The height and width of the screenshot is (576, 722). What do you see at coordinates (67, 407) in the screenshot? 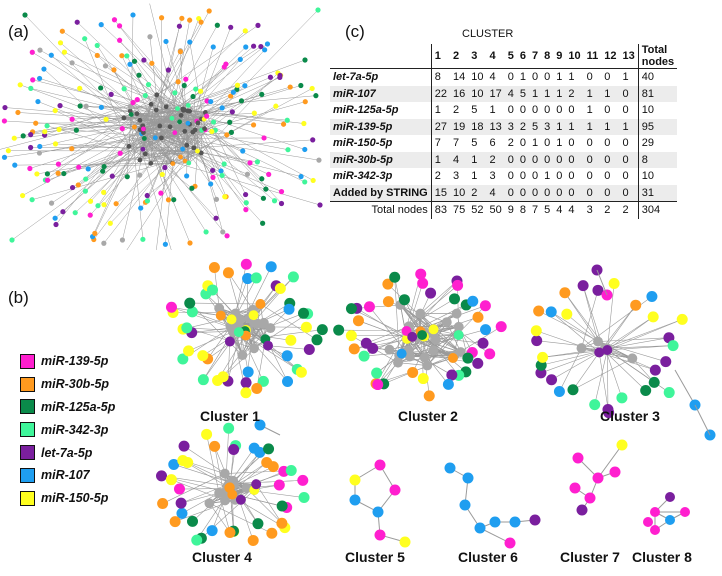
I see `legend-item: miR-125a-5p` at bounding box center [67, 407].